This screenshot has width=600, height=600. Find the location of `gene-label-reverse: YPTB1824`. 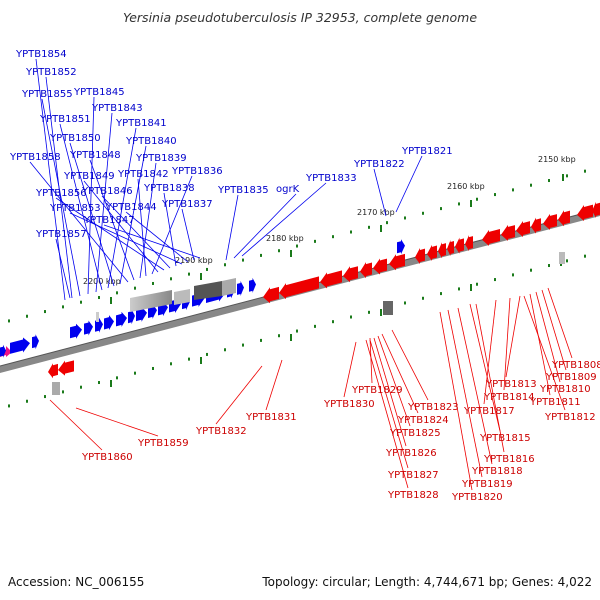

gene-label-reverse: YPTB1824 is located at coordinates (423, 420).